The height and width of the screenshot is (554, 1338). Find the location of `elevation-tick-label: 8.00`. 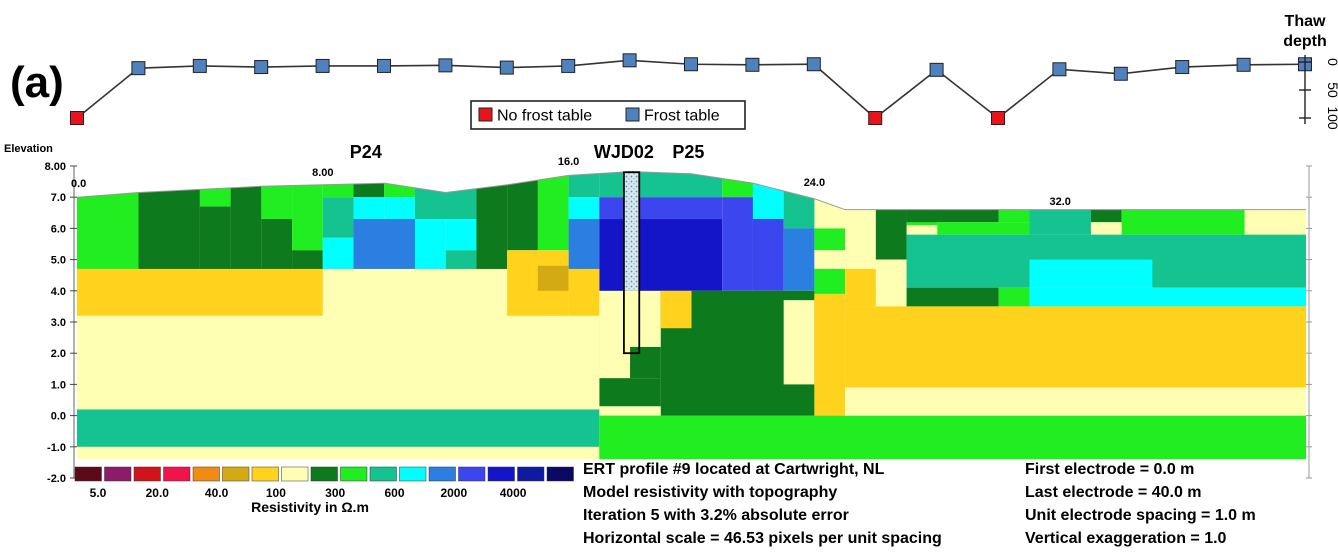

elevation-tick-label: 8.00 is located at coordinates (55, 167).